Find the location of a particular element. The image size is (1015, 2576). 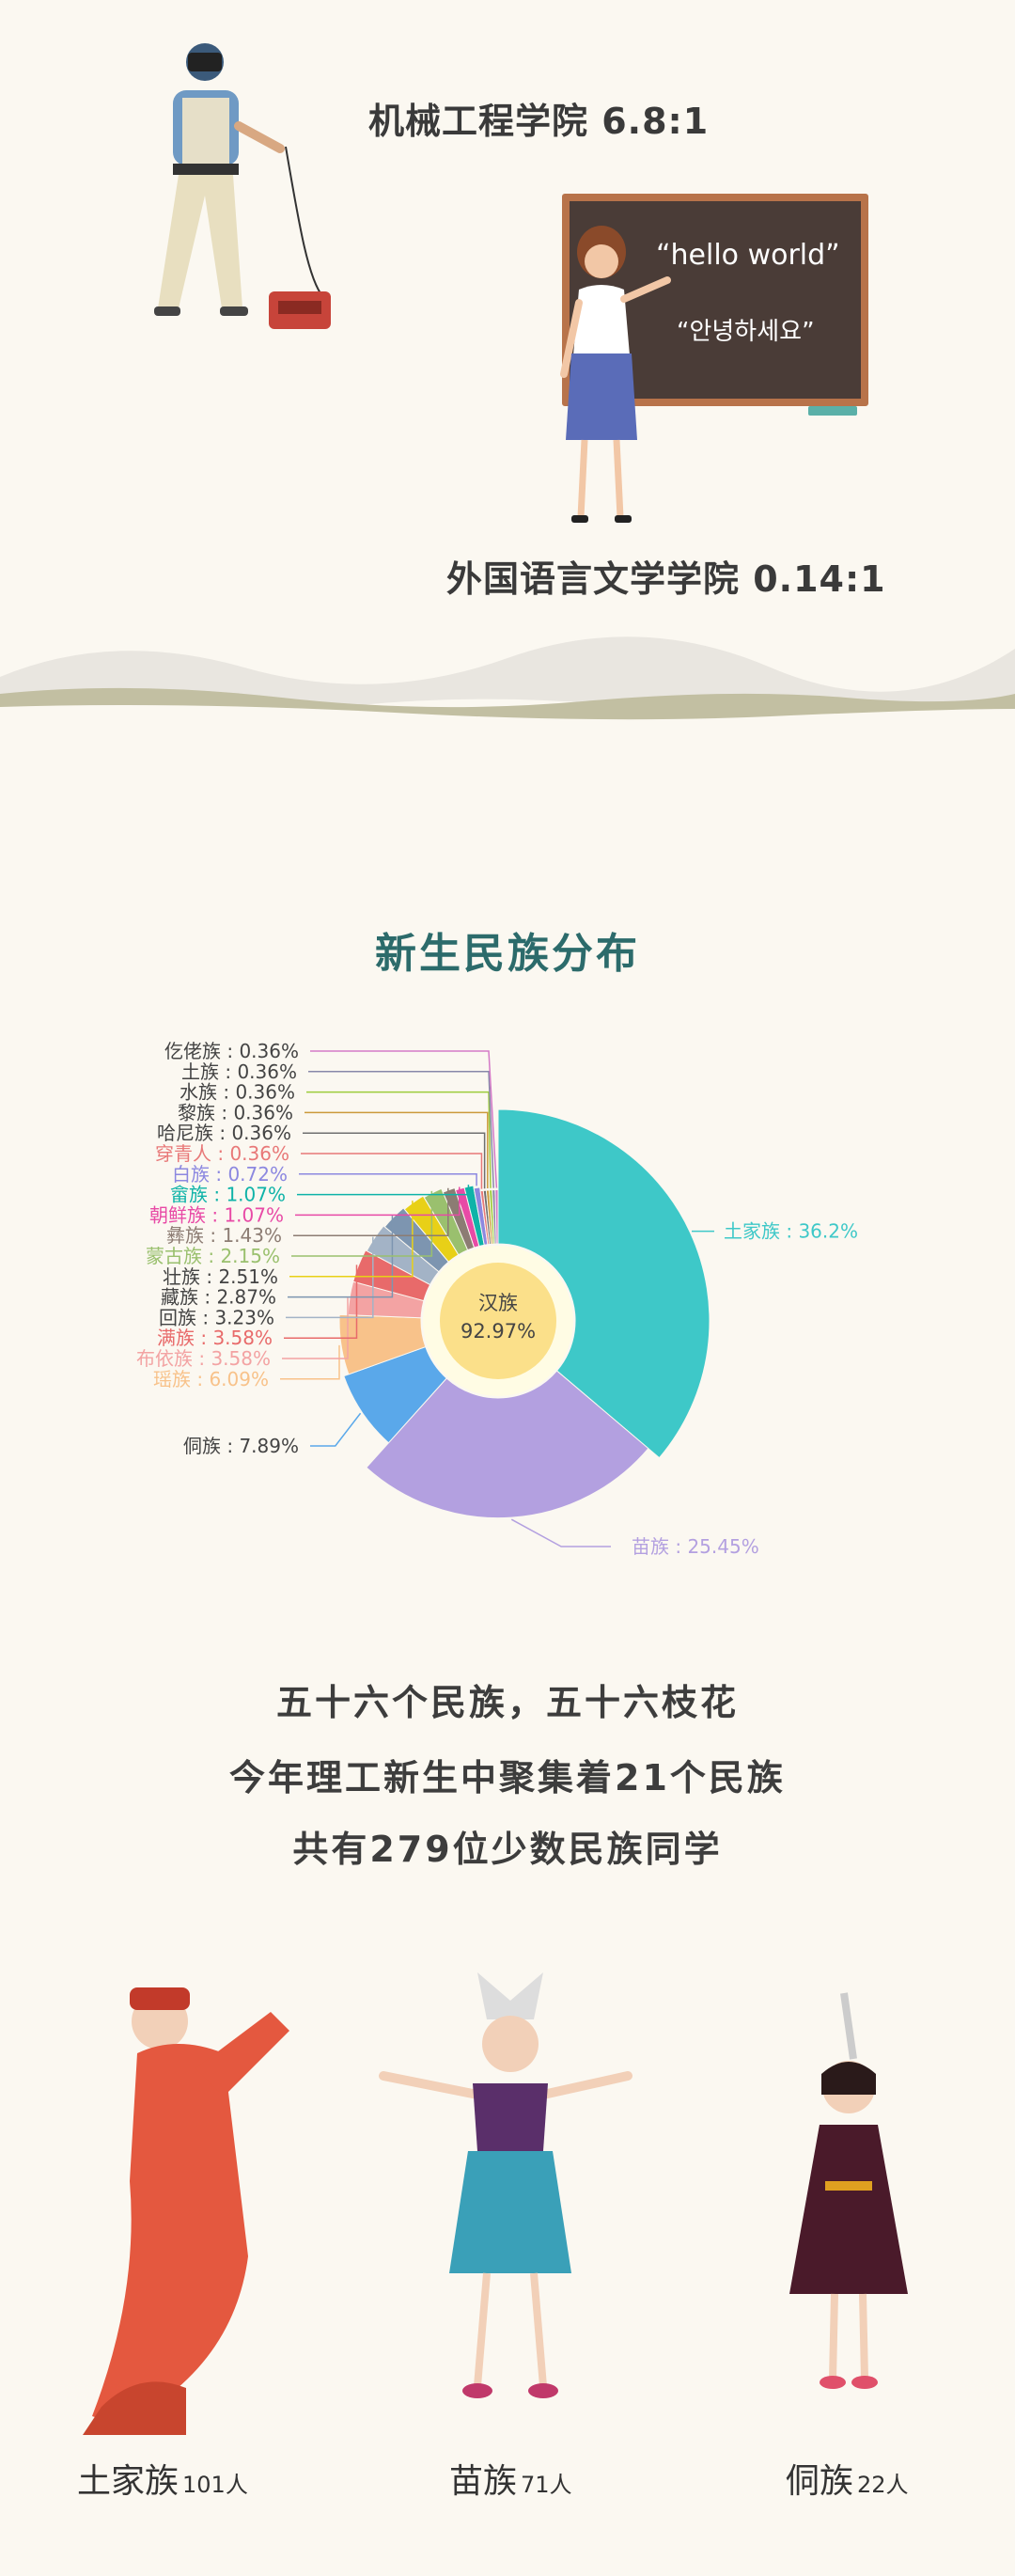

leader-侗族 is located at coordinates (336, 1430).